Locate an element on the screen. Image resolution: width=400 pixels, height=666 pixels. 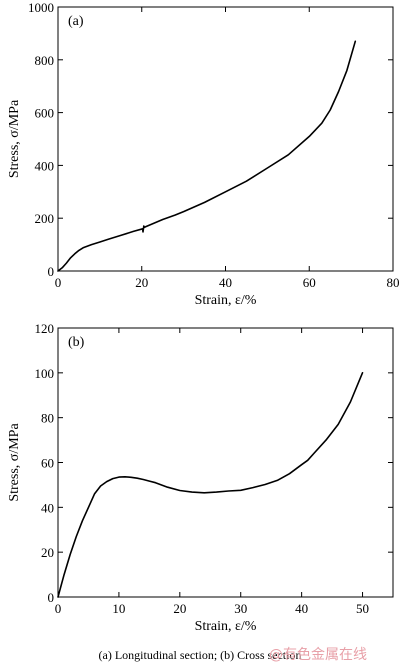
y-tick-label: 60 is located at coordinates (47, 463).